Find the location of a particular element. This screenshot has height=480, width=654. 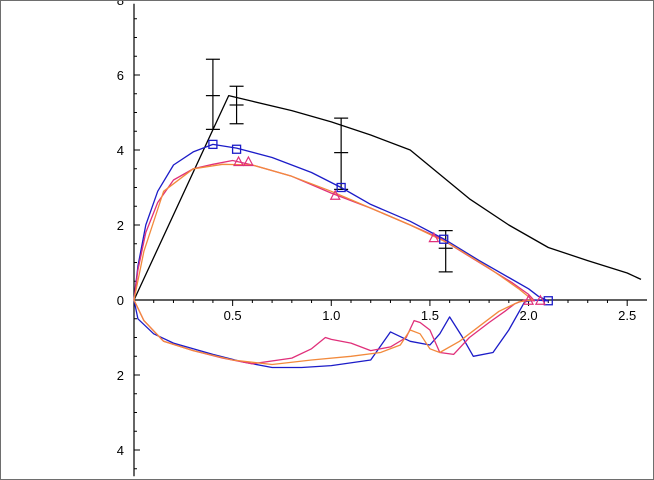

x-tick-label: 1.0 is located at coordinates (331, 315).